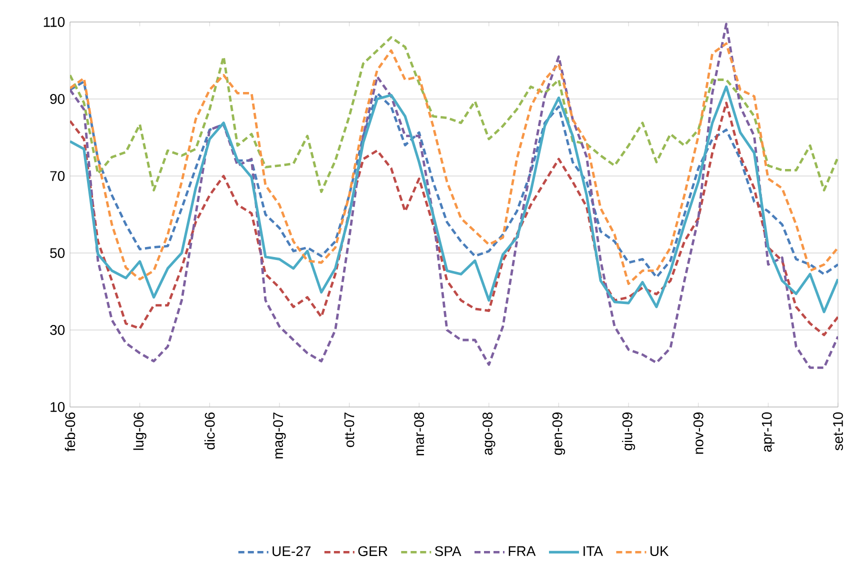 This screenshot has height=572, width=852. What do you see at coordinates (139, 431) in the screenshot?
I see `x-tick-label: lug-06` at bounding box center [139, 431].